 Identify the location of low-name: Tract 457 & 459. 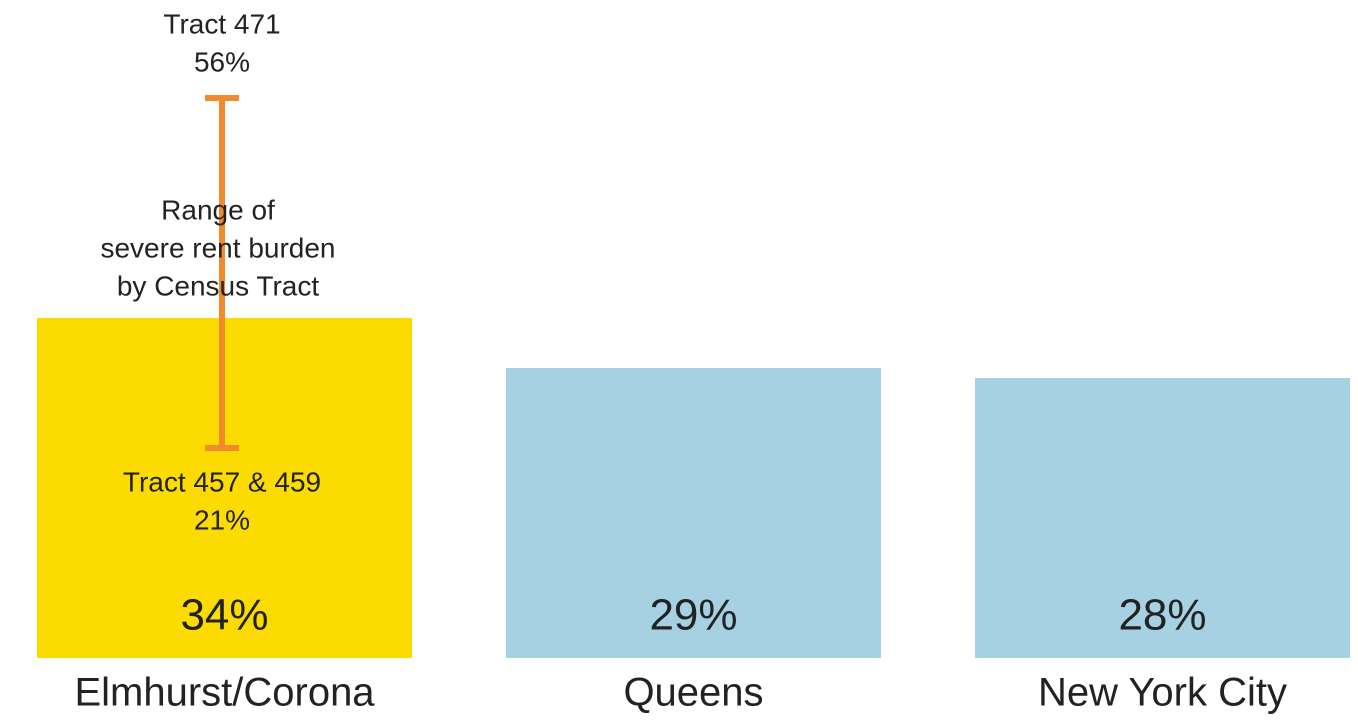
(222, 481).